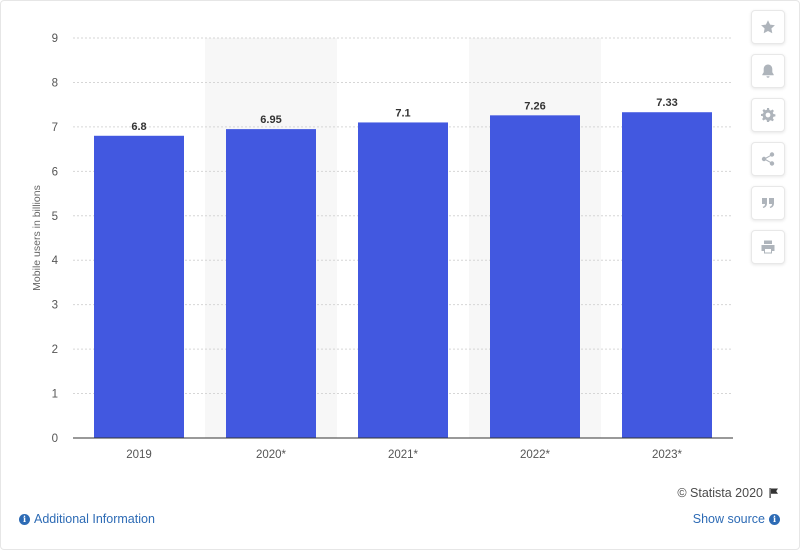  I want to click on y-tick-label: 7, so click(55, 128).